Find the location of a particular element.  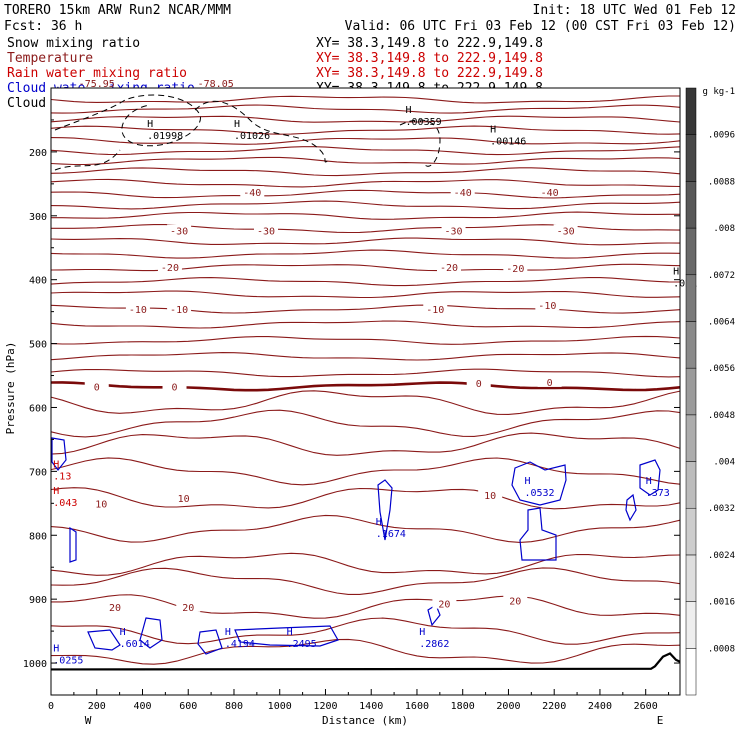

colorbar-tick-label: .0024 is located at coordinates (721, 556).